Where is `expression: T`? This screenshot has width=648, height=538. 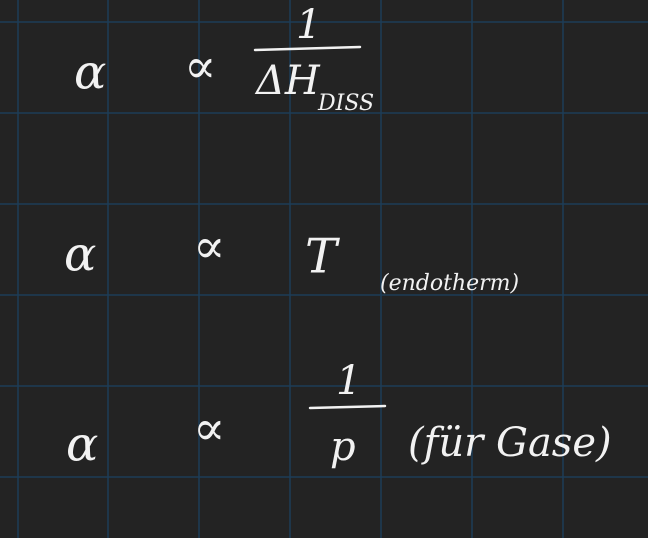
expression: T is located at coordinates (322, 257).